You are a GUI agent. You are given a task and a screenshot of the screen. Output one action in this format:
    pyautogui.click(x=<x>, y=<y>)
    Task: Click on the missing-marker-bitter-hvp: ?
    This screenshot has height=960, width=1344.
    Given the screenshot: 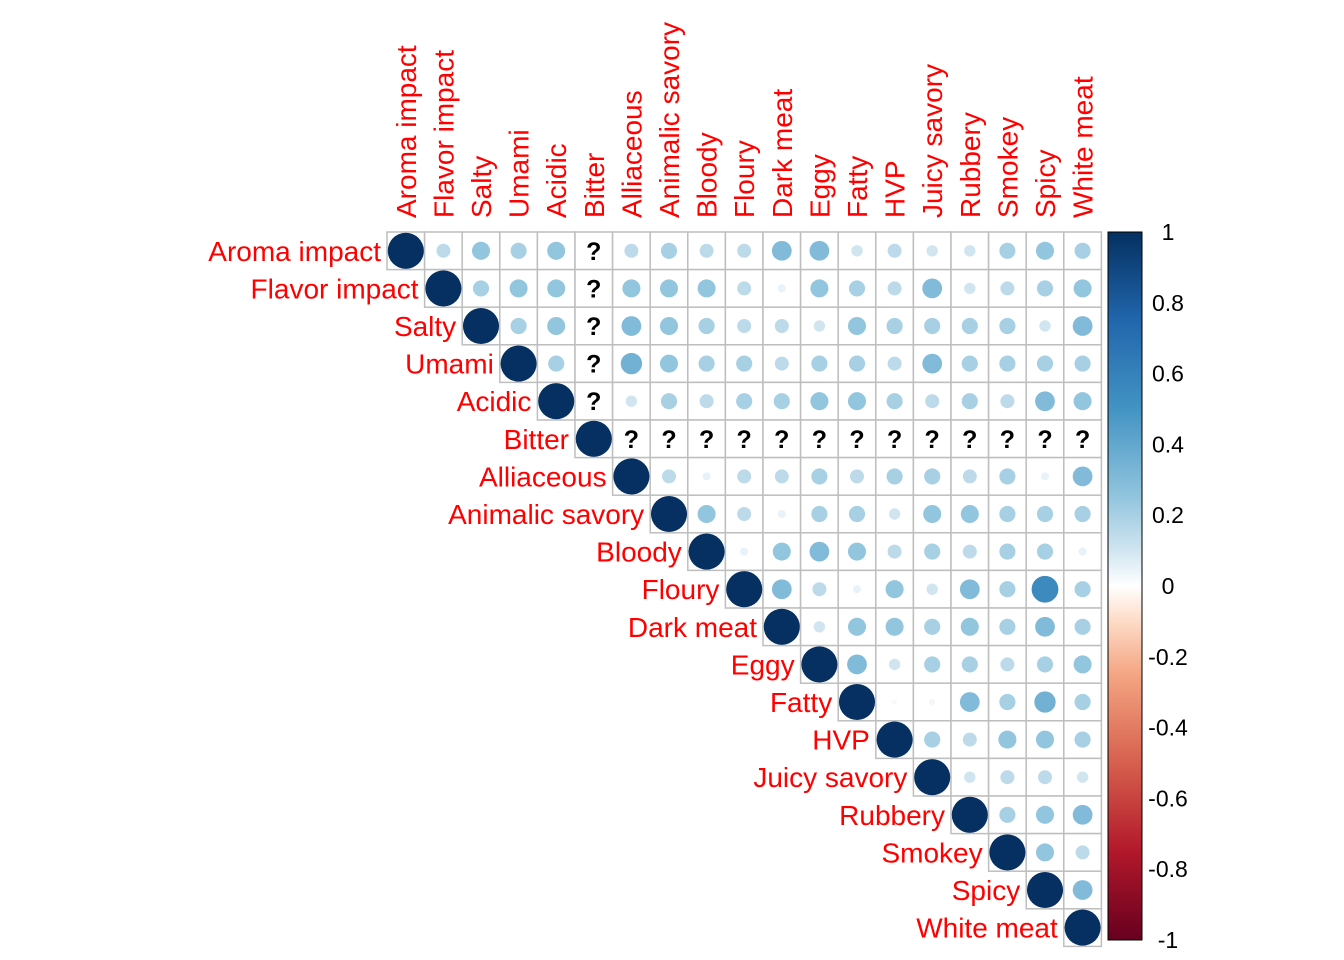 What is the action you would take?
    pyautogui.click(x=894, y=440)
    